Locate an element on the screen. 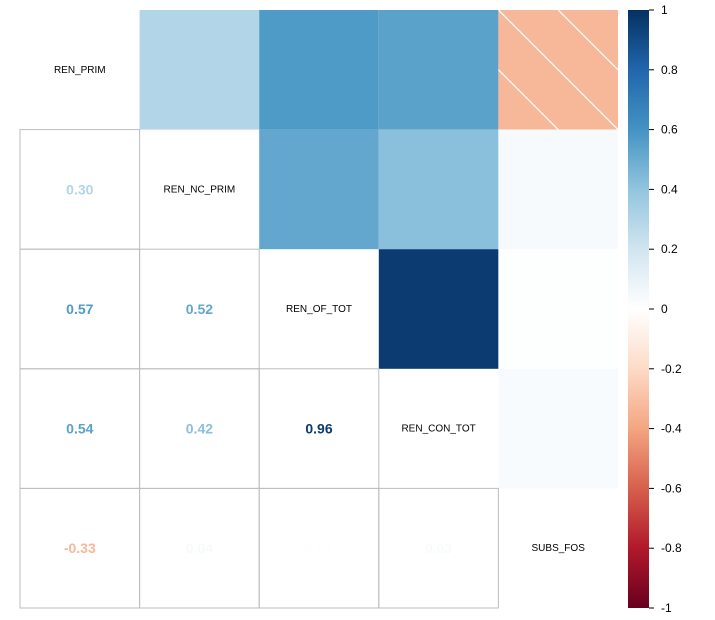 This screenshot has width=715, height=620. value-ren_con_tot-ren_nc_prim: 0.42 is located at coordinates (199, 429).